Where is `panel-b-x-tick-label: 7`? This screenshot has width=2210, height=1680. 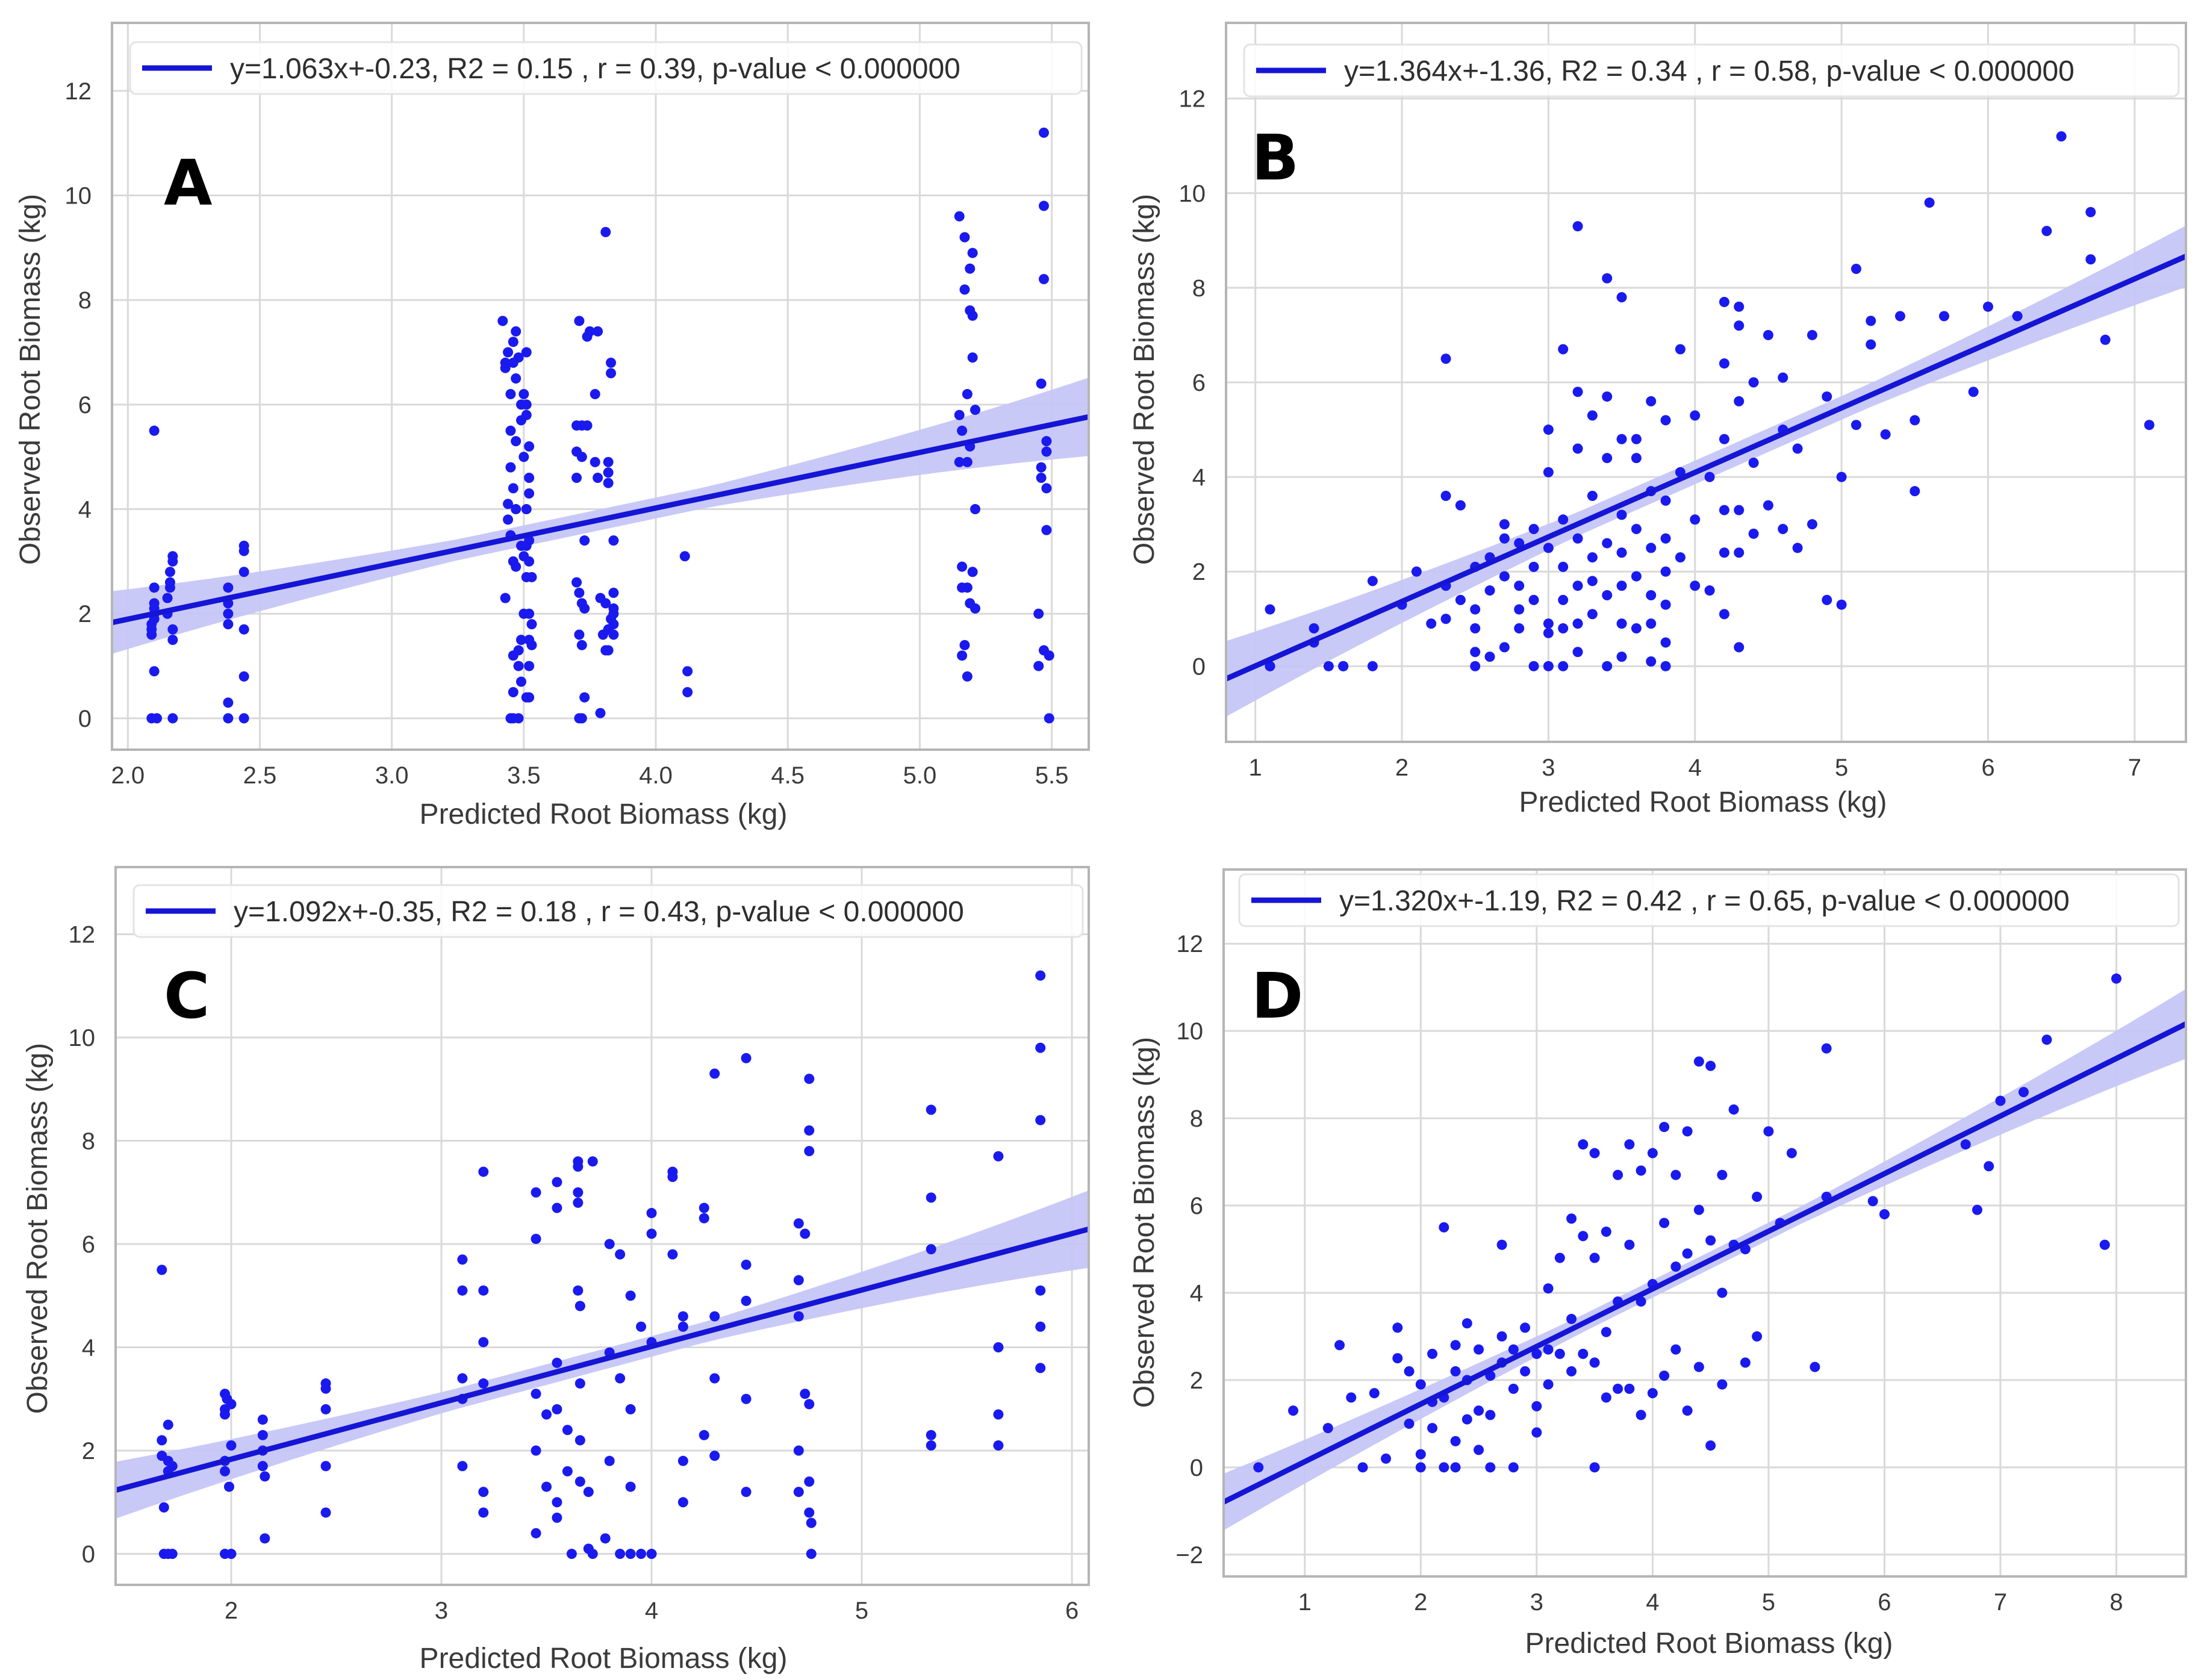 panel-b-x-tick-label: 7 is located at coordinates (2134, 768).